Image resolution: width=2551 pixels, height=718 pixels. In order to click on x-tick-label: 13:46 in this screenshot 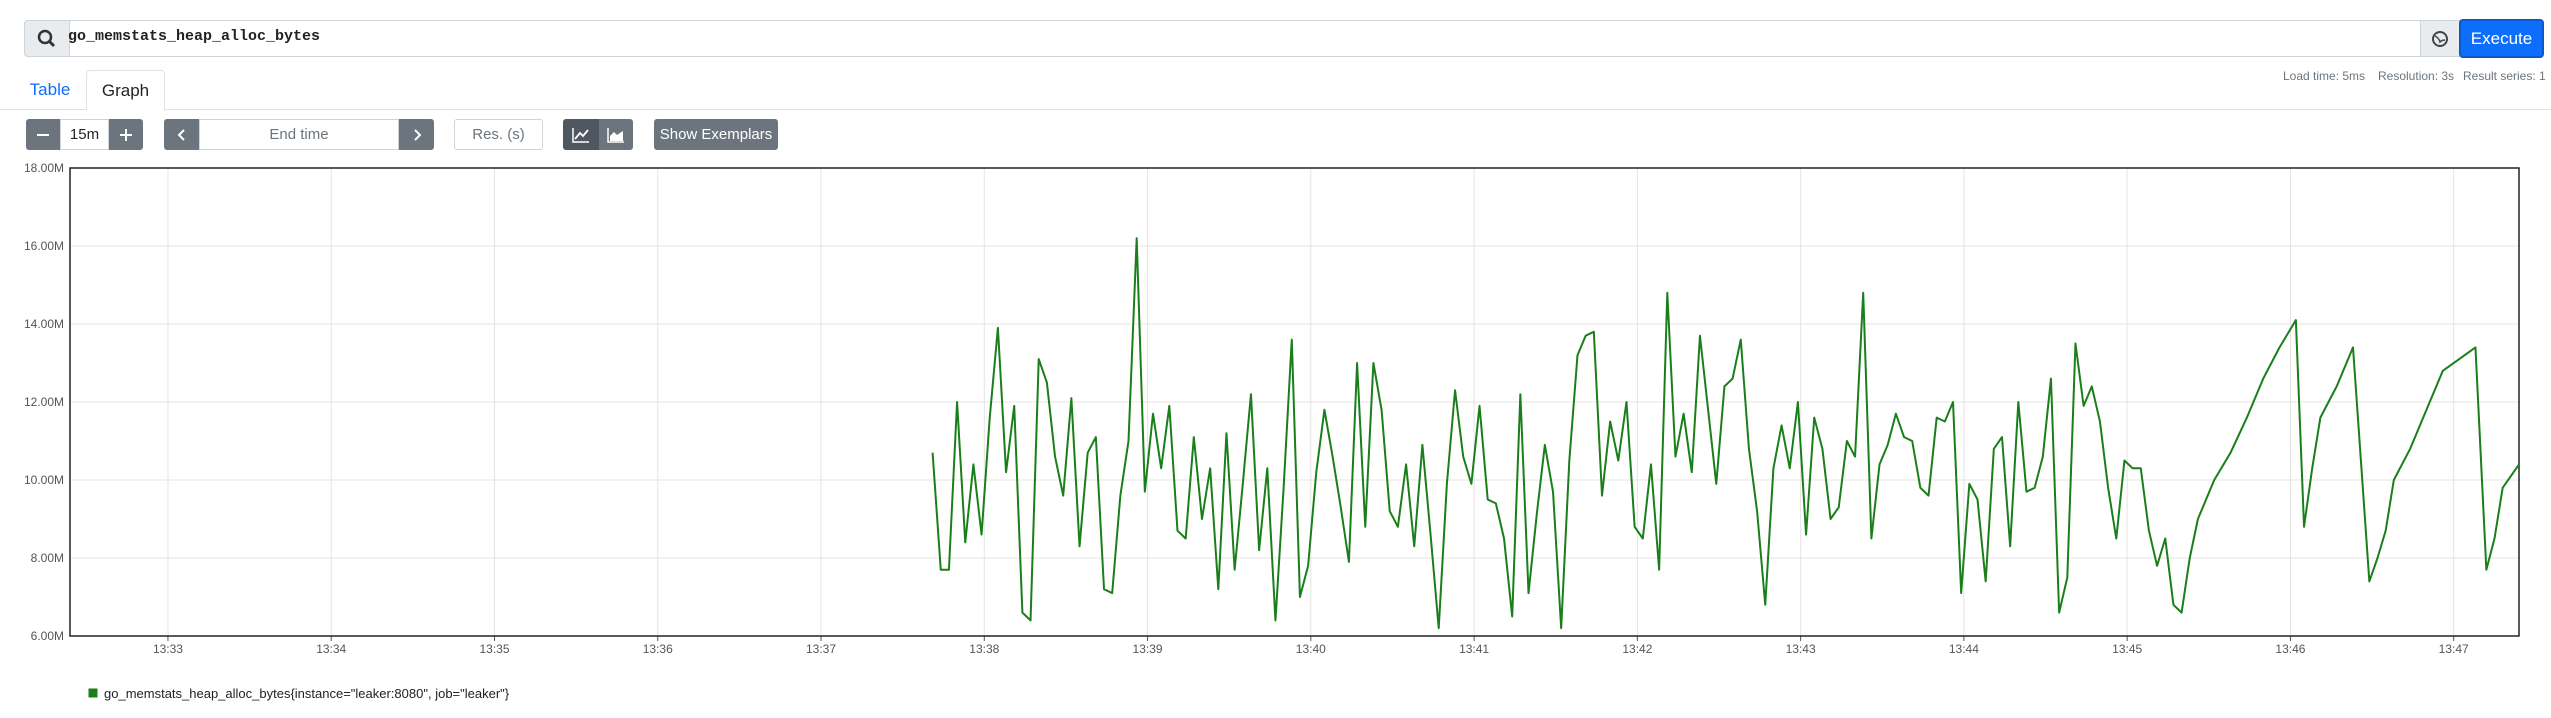, I will do `click(2290, 649)`.